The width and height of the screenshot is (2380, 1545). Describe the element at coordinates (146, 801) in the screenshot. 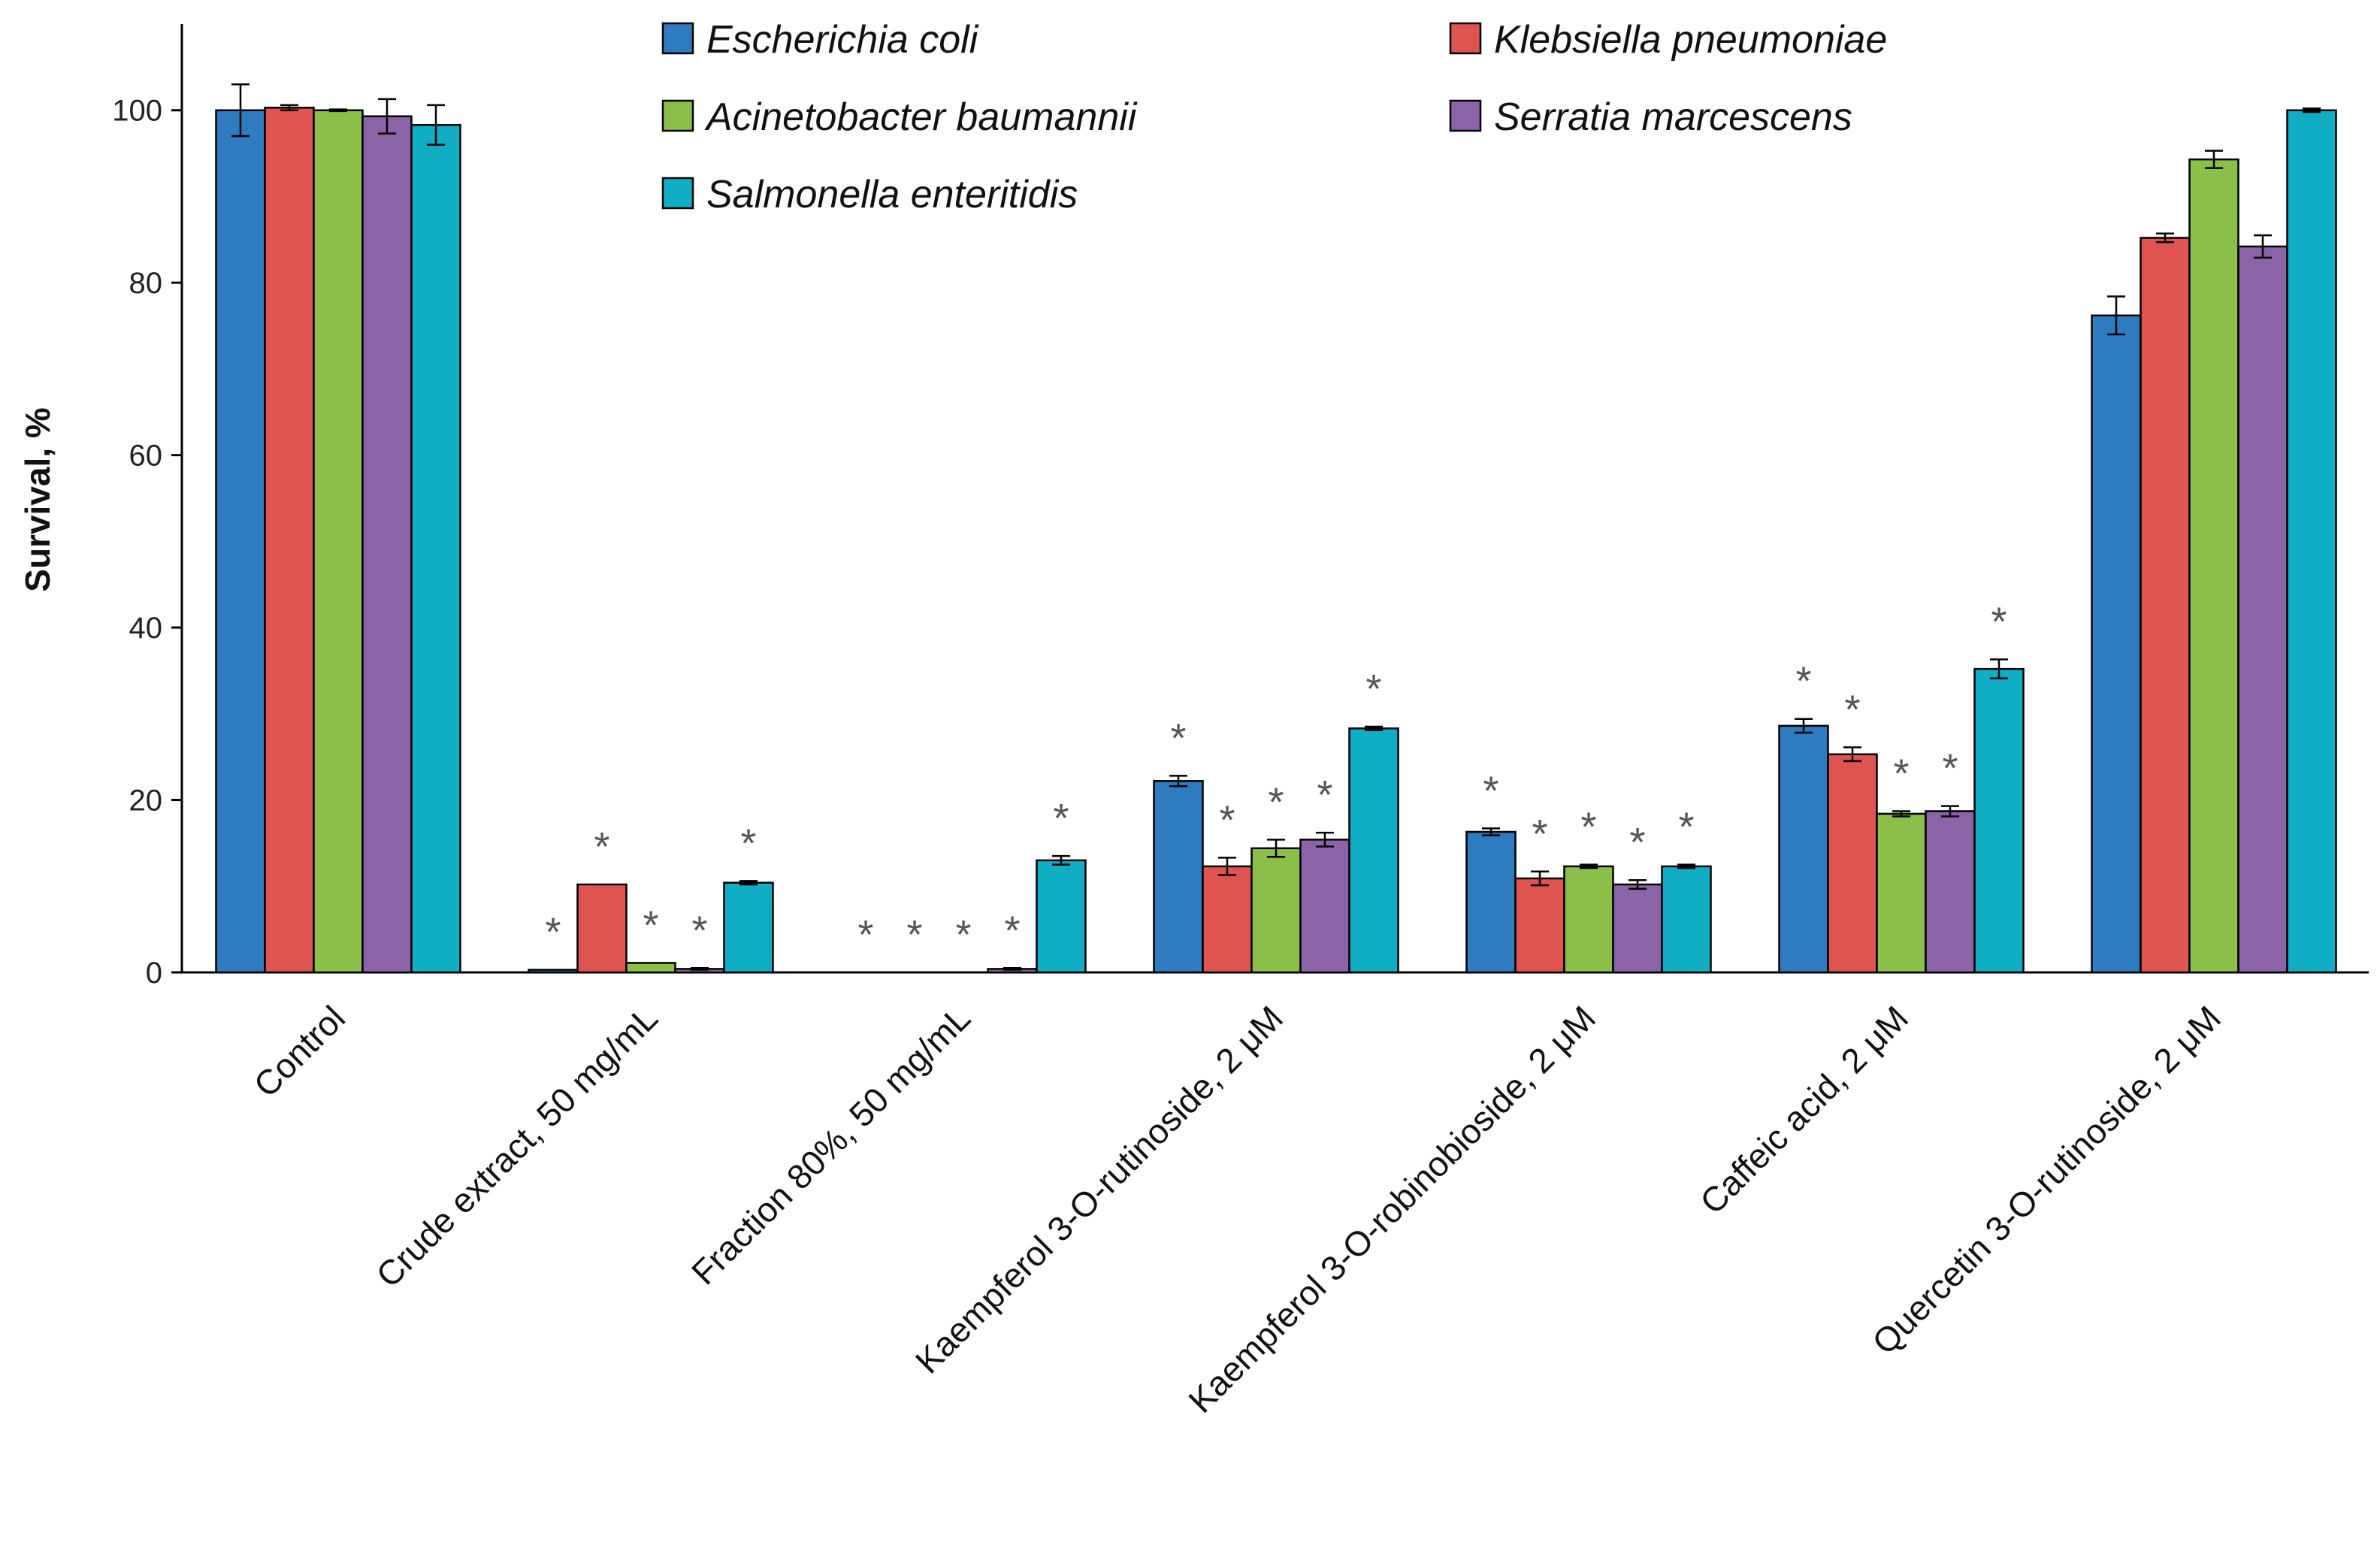

I see `y-tick-label: 20` at that location.